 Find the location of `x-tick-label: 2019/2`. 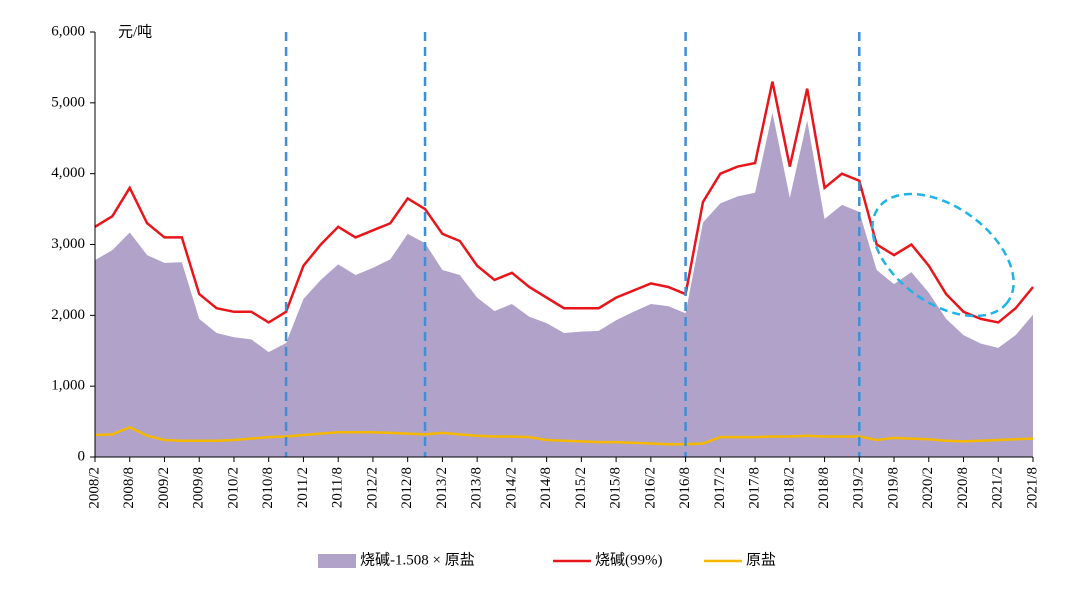

x-tick-label: 2019/2 is located at coordinates (859, 488).